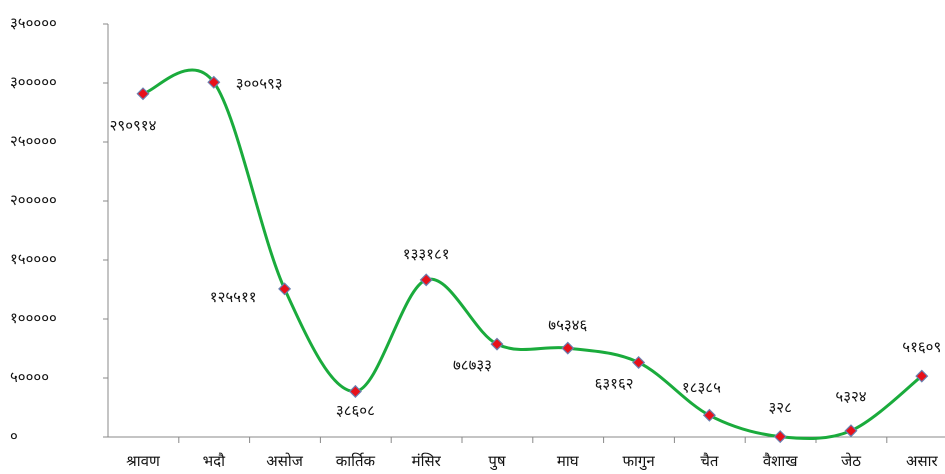 The height and width of the screenshot is (474, 945). What do you see at coordinates (472, 365) in the screenshot?
I see `data-label: ७८७३३` at bounding box center [472, 365].